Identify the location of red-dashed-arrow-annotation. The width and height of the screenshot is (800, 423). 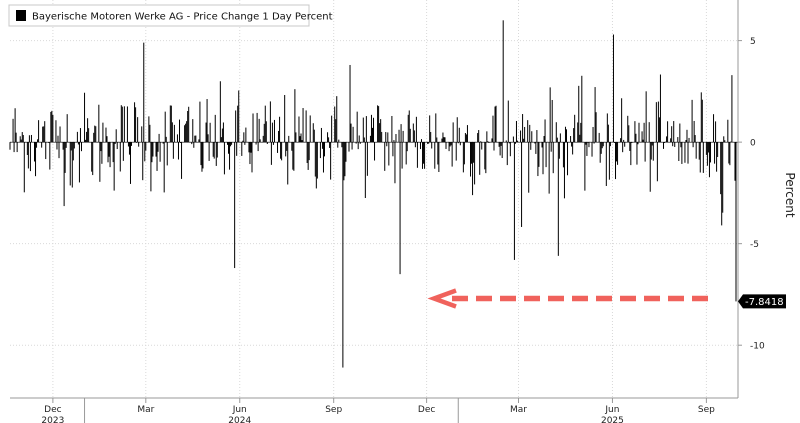
(567, 298).